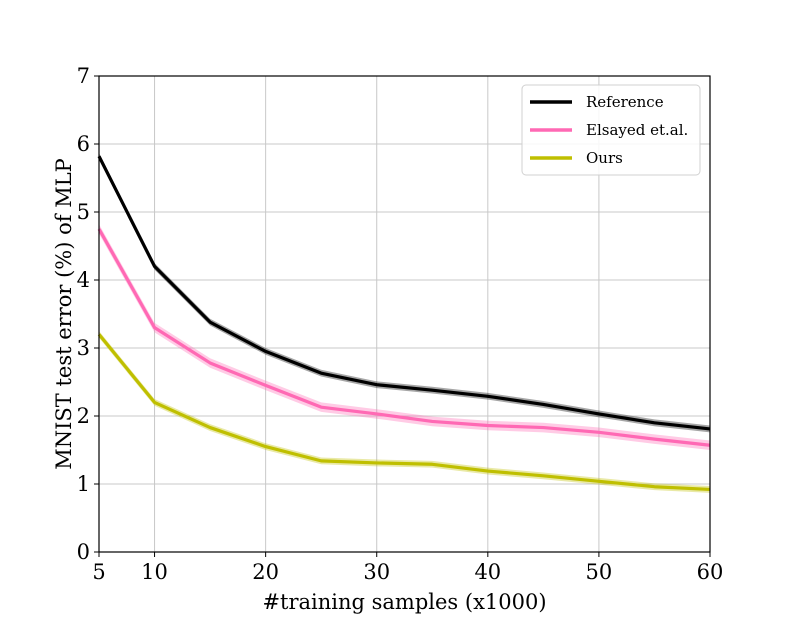  Describe the element at coordinates (154, 572) in the screenshot. I see `x-tick-label: 10` at that location.